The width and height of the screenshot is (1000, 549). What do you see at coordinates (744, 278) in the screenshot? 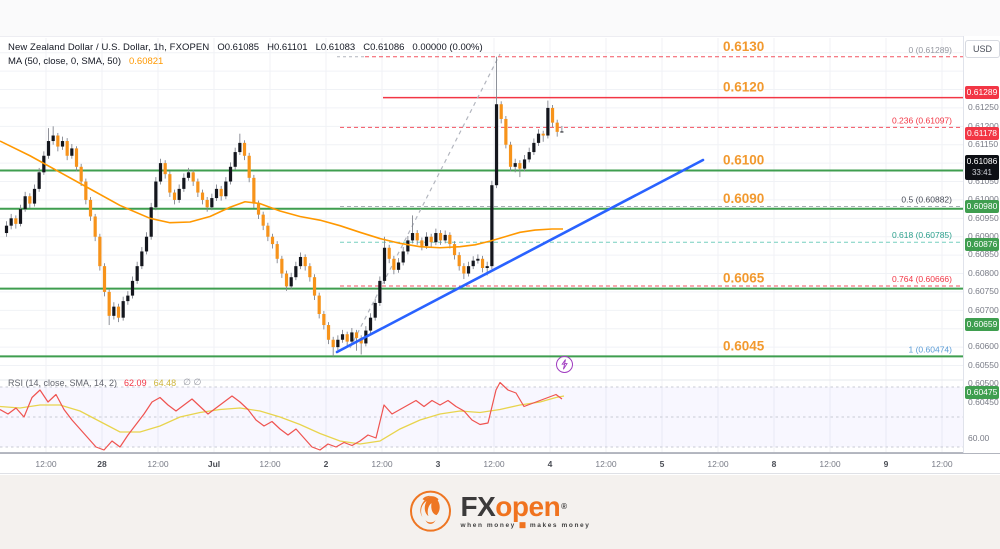
I see `key-price-label: 0.6065` at bounding box center [744, 278].